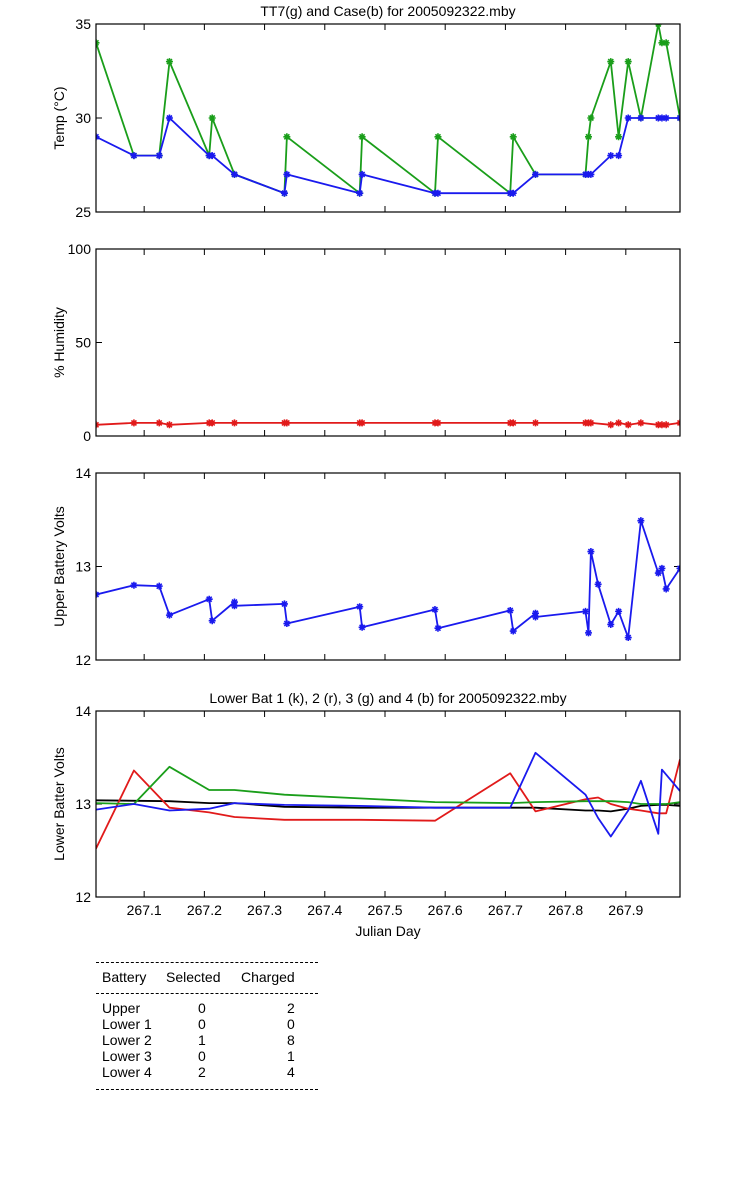 The image size is (750, 1200). What do you see at coordinates (291, 1056) in the screenshot?
I see `row-charged: 1` at bounding box center [291, 1056].